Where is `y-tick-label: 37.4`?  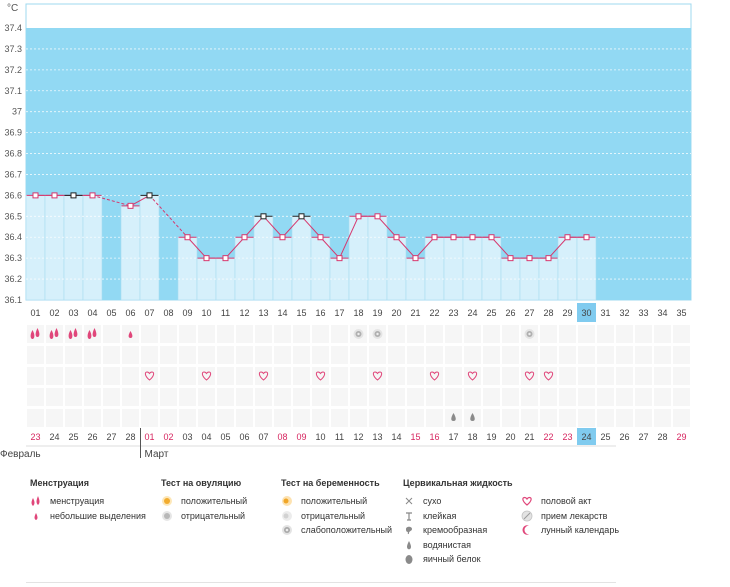 y-tick-label: 37.4 is located at coordinates (13, 28).